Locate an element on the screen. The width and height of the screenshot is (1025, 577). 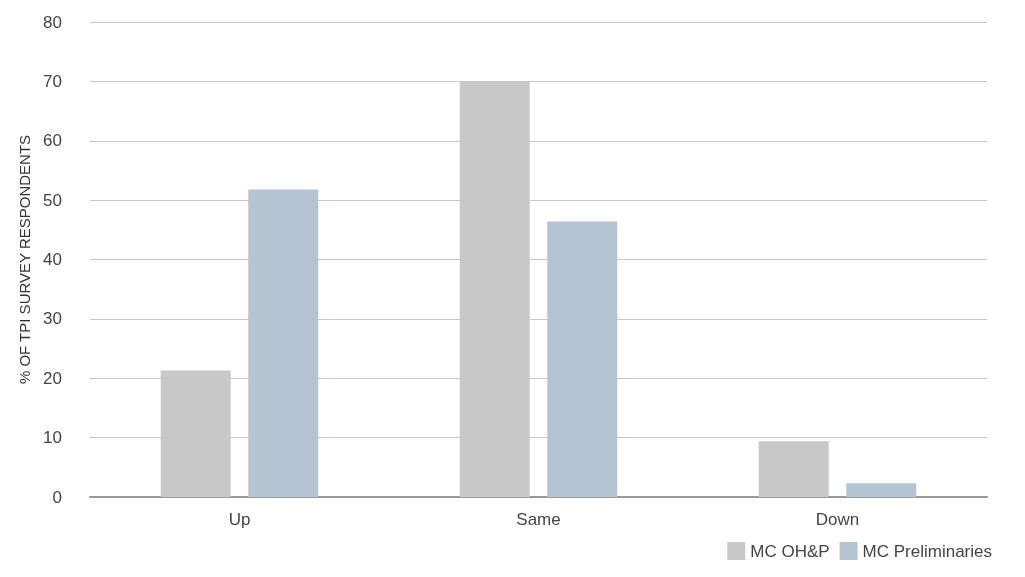
legend-label: MC Preliminaries is located at coordinates (927, 551).